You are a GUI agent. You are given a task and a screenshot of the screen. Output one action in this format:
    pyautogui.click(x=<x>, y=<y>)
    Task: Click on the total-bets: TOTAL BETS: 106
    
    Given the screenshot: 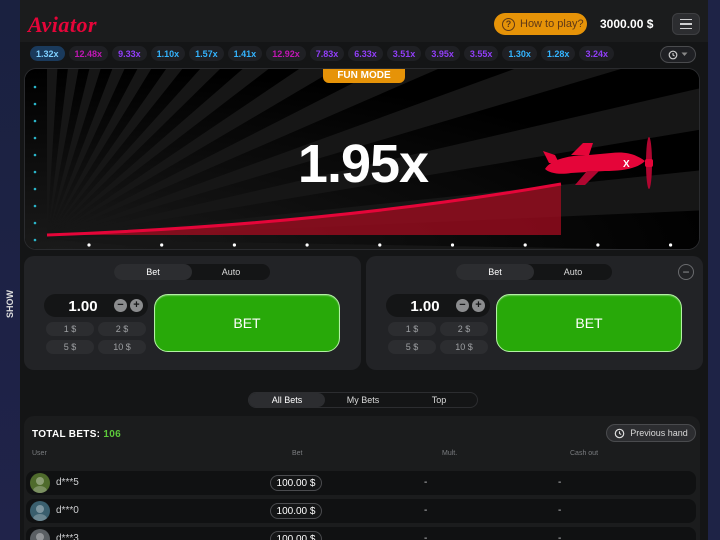 What is the action you would take?
    pyautogui.click(x=76, y=434)
    